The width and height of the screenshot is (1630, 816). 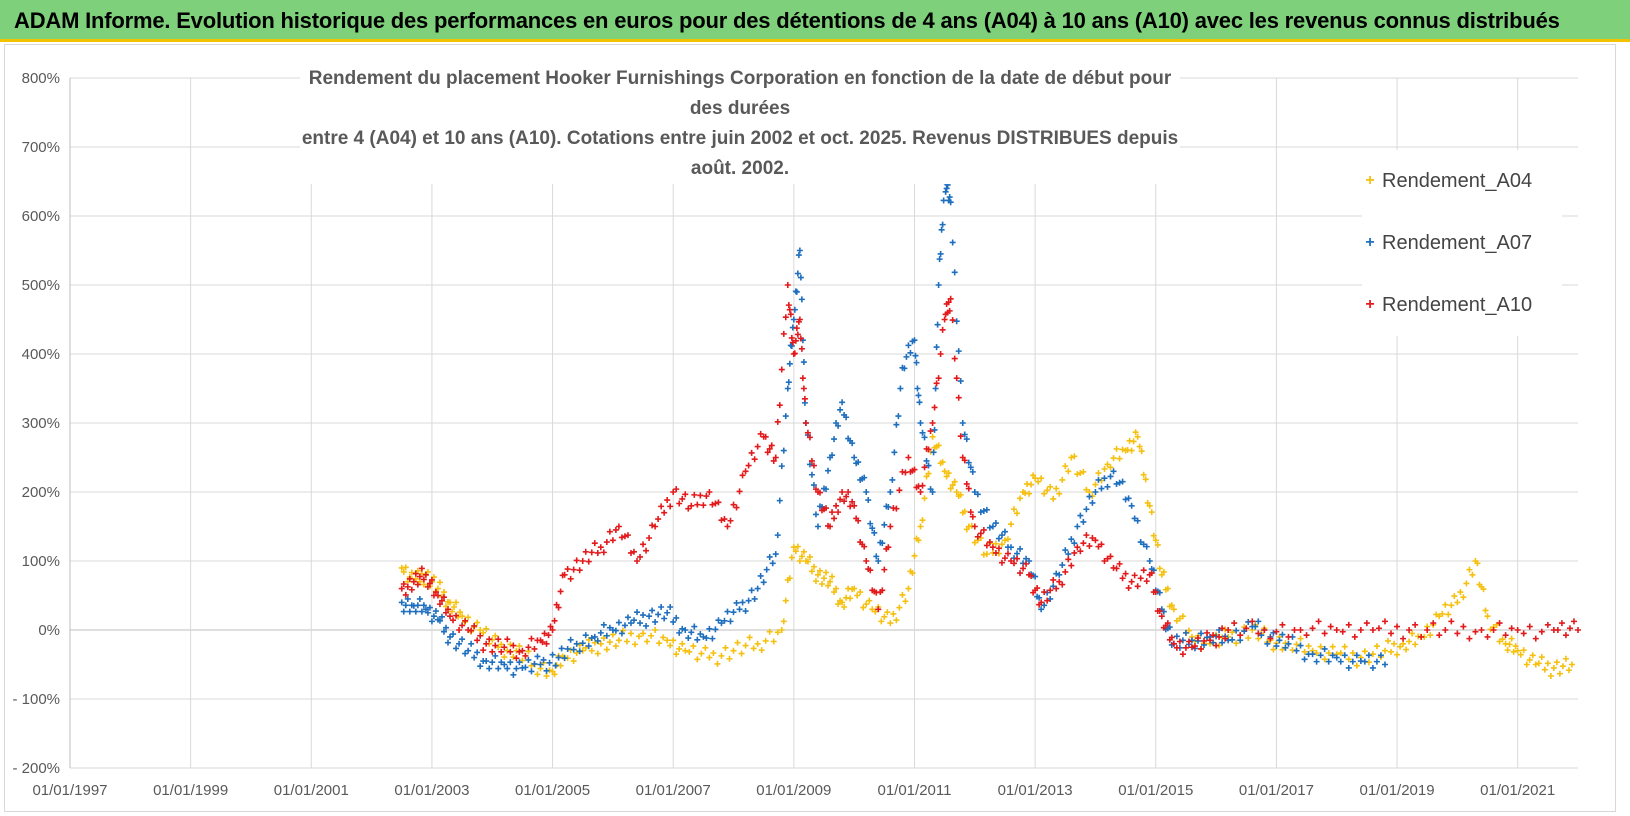 What do you see at coordinates (793, 790) in the screenshot?
I see `x-tick-label: 01/01/2009` at bounding box center [793, 790].